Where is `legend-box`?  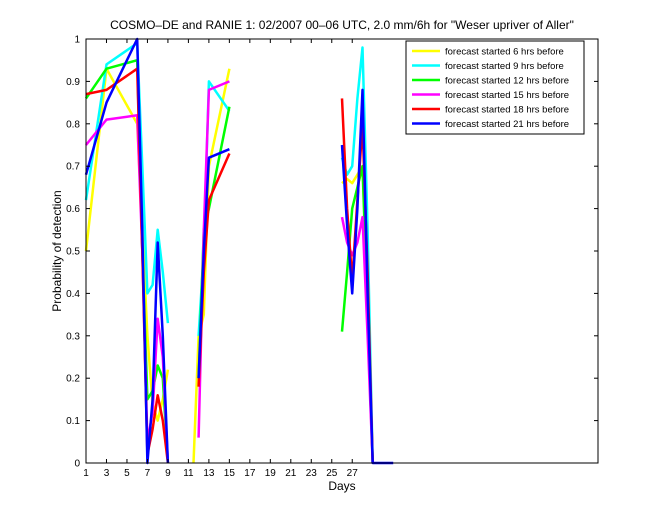
legend-box is located at coordinates (495, 87).